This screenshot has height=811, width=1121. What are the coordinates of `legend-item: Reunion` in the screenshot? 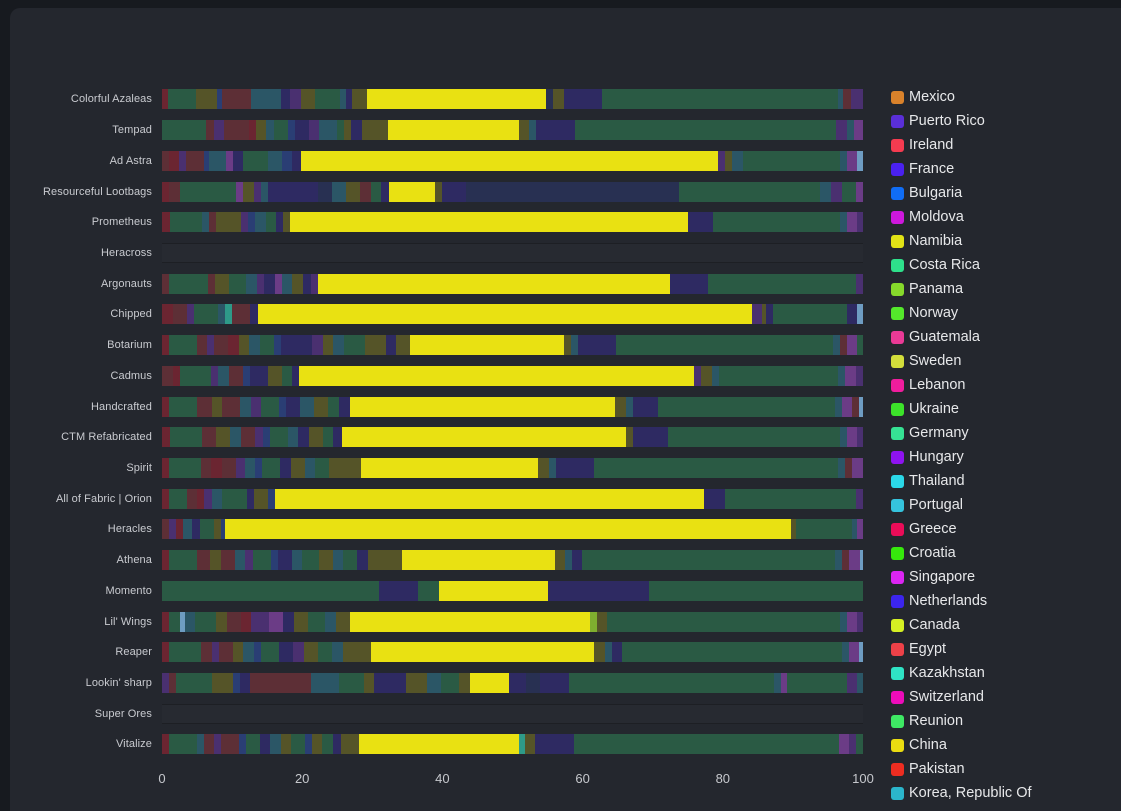 It's located at (1006, 721).